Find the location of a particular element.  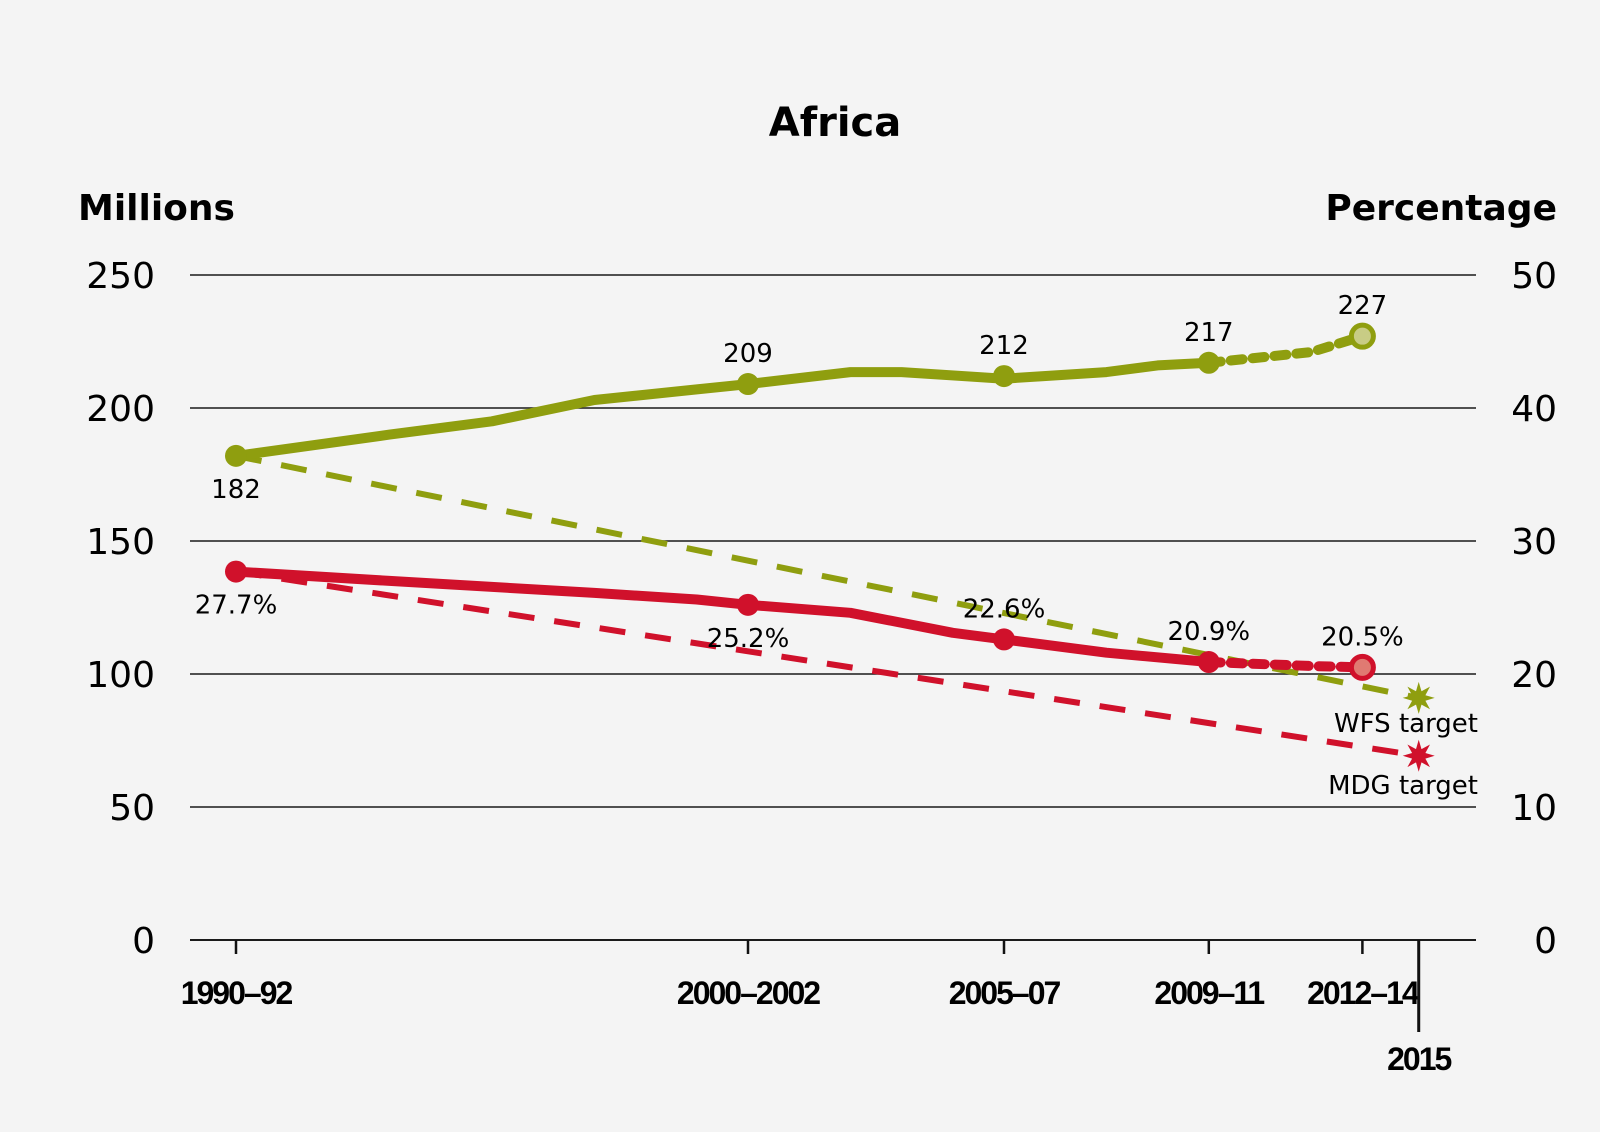

left-tick-label: 250 is located at coordinates (120, 276).